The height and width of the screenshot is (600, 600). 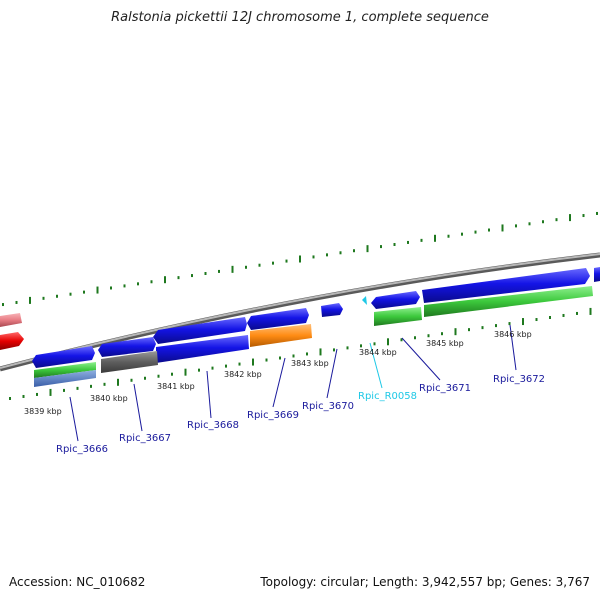 I want to click on gene-label-rpic-3666: Rpic_3666, so click(x=82, y=449).